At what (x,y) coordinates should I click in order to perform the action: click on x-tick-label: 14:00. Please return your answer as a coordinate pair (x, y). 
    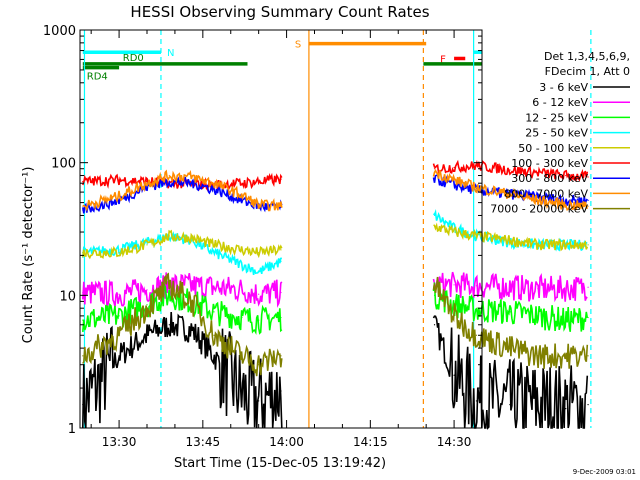
    Looking at the image, I should click on (286, 442).